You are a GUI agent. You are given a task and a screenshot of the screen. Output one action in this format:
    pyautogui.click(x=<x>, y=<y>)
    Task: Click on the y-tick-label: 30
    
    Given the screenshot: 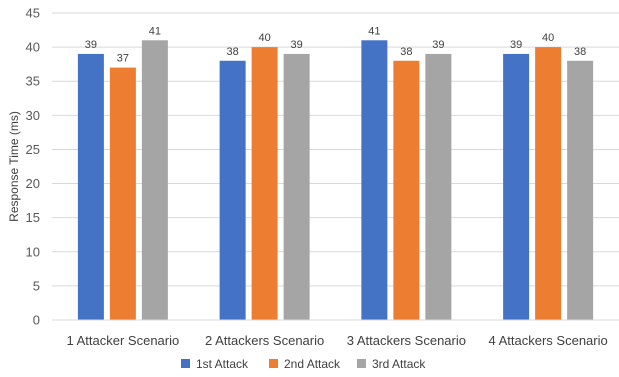 What is the action you would take?
    pyautogui.click(x=33, y=115)
    